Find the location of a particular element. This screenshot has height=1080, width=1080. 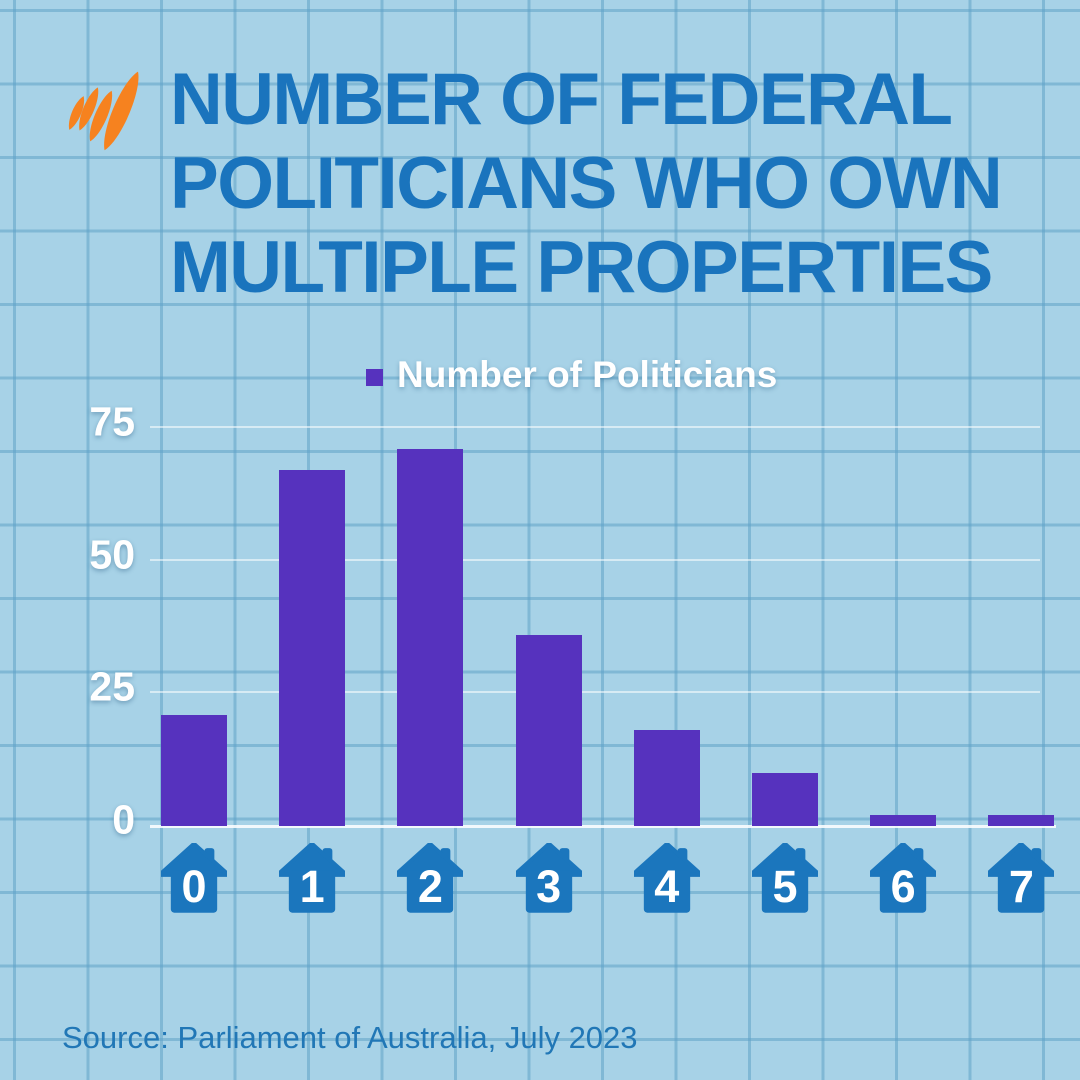

x-tick-label-5: 5 is located at coordinates (785, 886).